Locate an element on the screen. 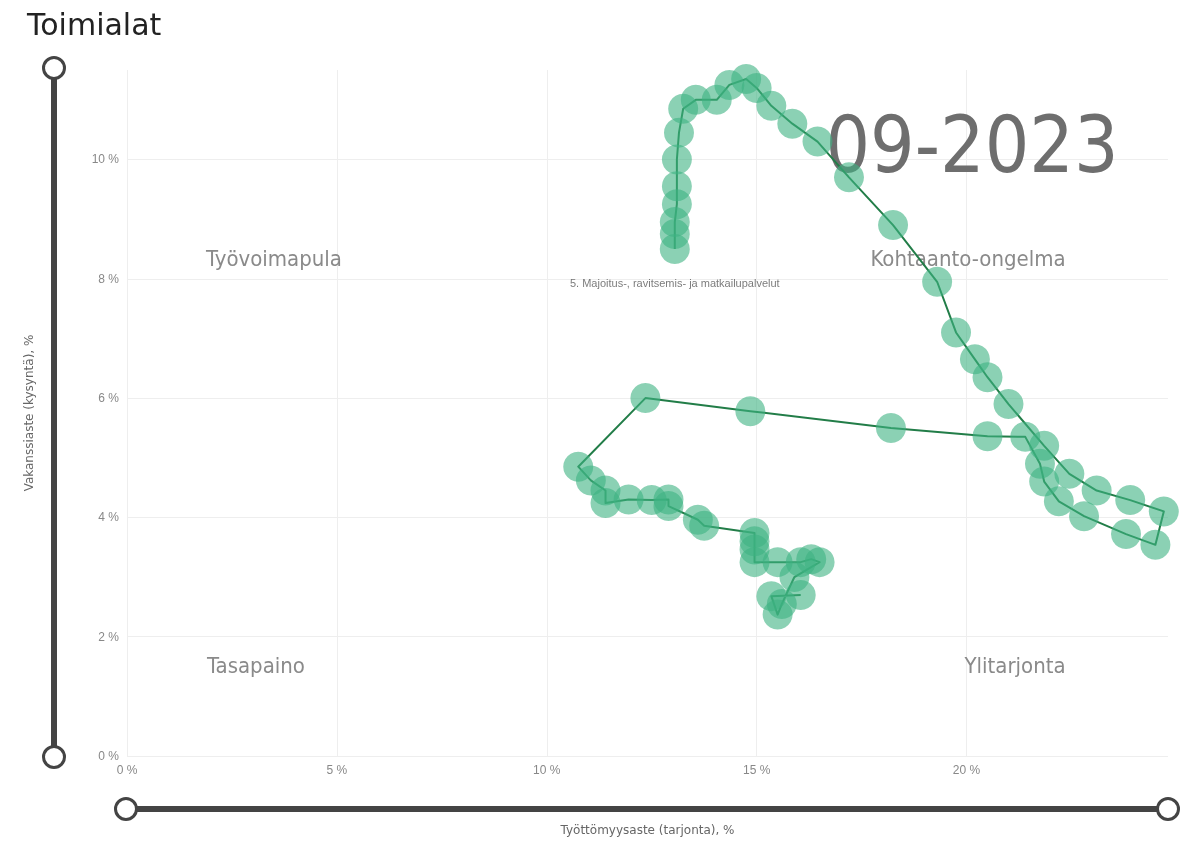 This screenshot has height=865, width=1184. chart-title: Toimialat is located at coordinates (94, 24).